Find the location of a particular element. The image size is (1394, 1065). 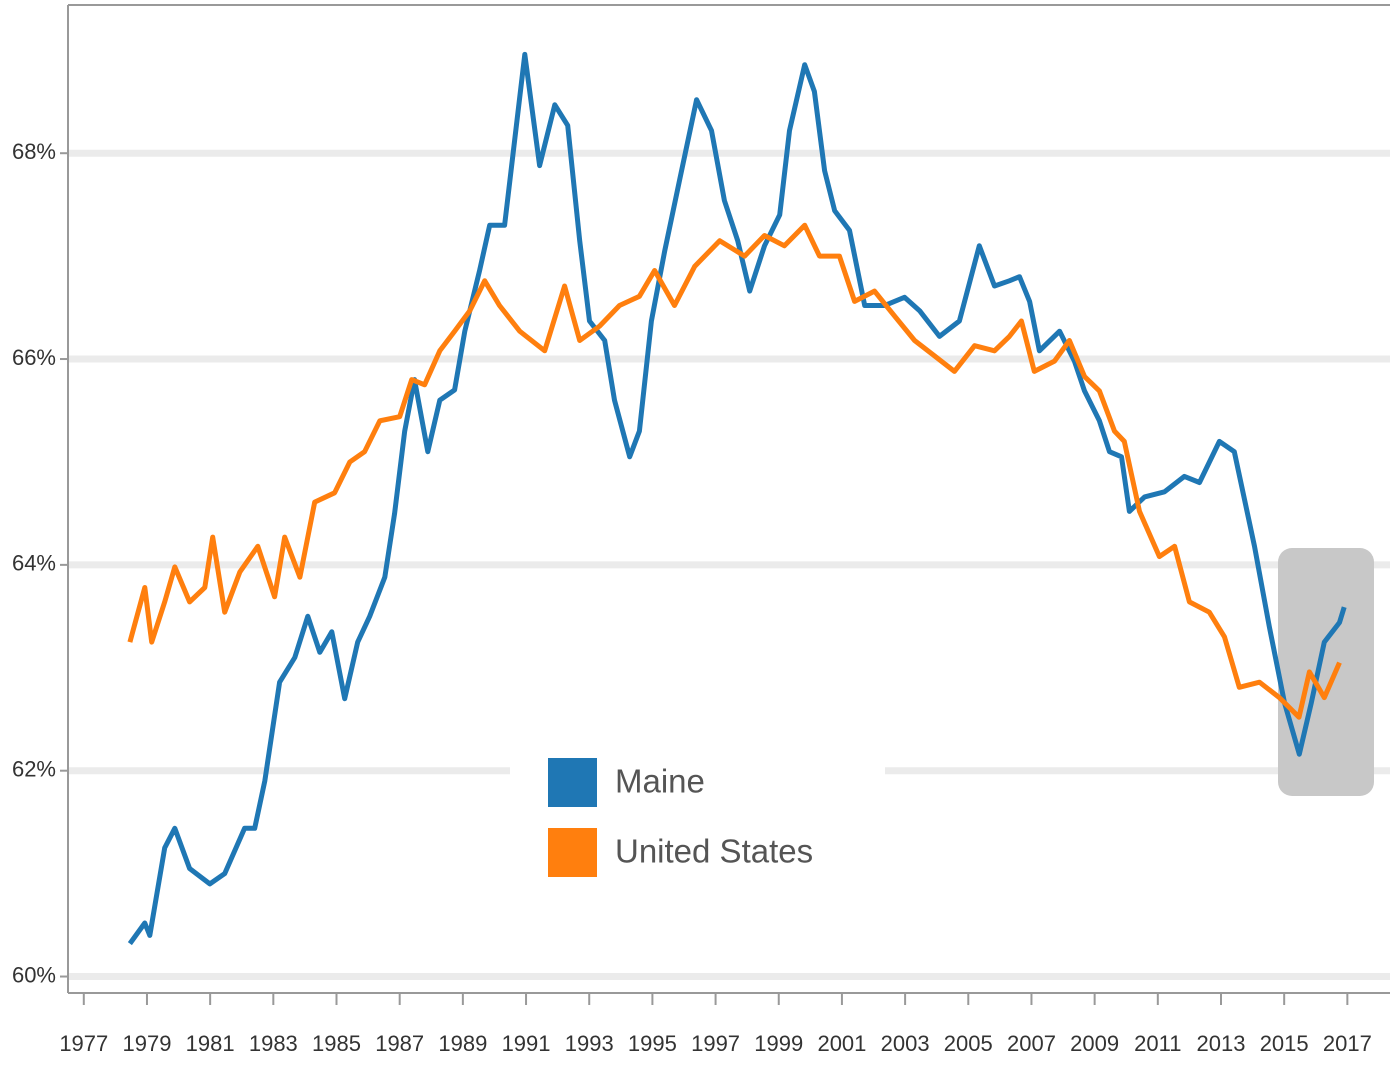

x-tick-label: 1985 is located at coordinates (336, 1043).